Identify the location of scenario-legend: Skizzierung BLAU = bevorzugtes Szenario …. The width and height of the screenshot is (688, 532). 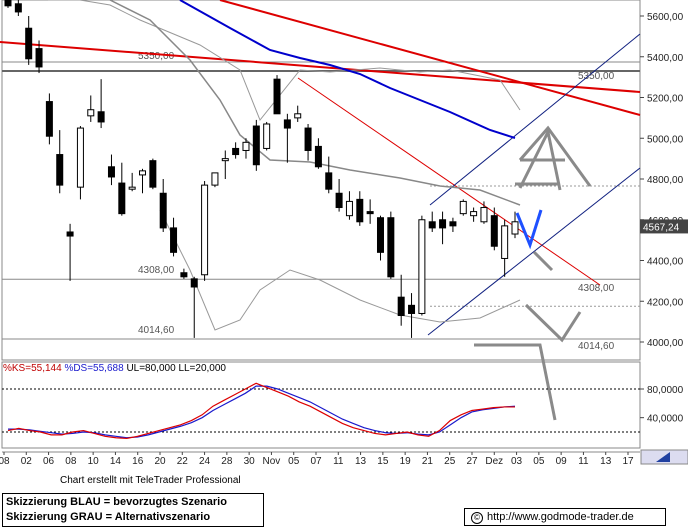
(133, 510).